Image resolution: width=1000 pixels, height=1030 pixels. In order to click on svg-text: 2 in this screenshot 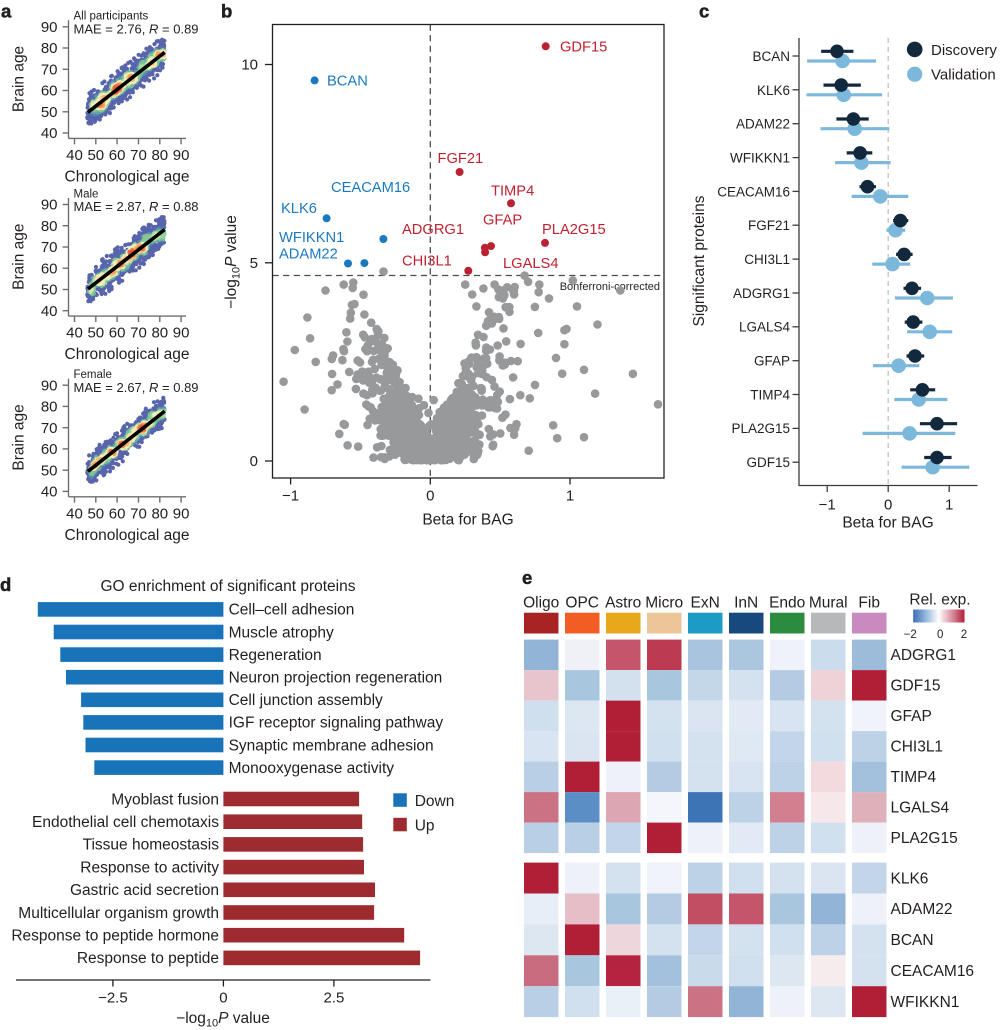, I will do `click(964, 635)`.